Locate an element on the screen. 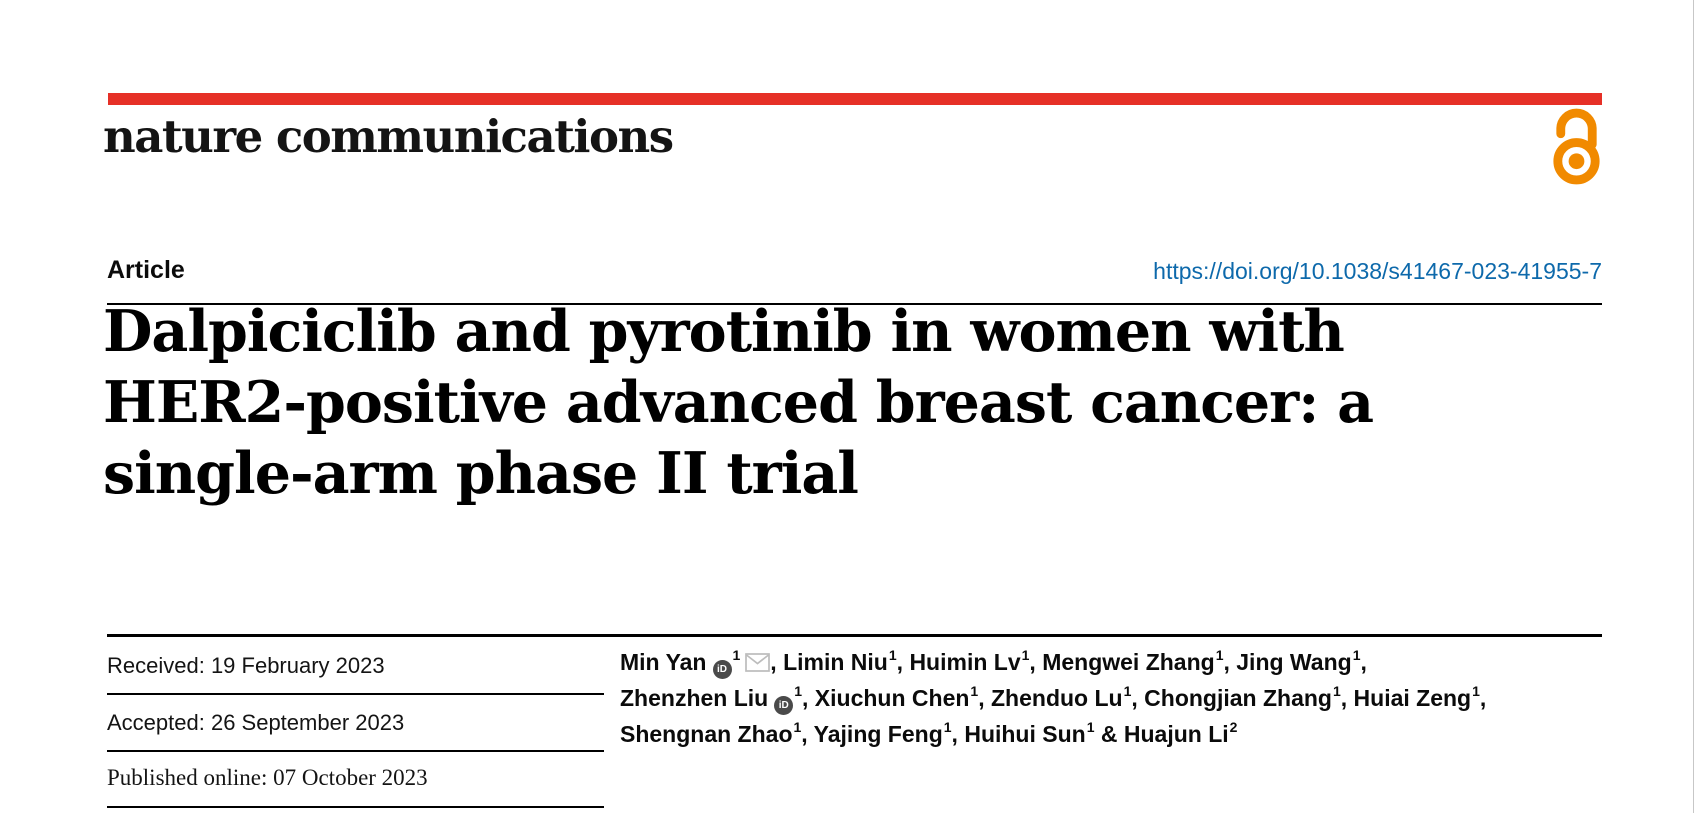 The image size is (1701, 813). author-name: Huiai Zeng1 is located at coordinates (1416, 697).